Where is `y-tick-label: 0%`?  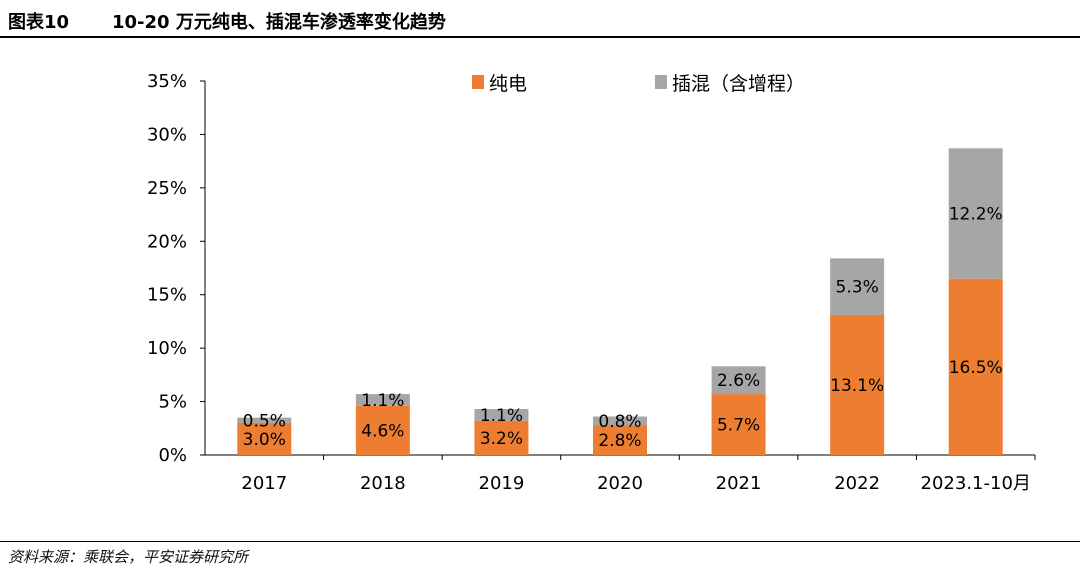
y-tick-label: 0% is located at coordinates (172, 455).